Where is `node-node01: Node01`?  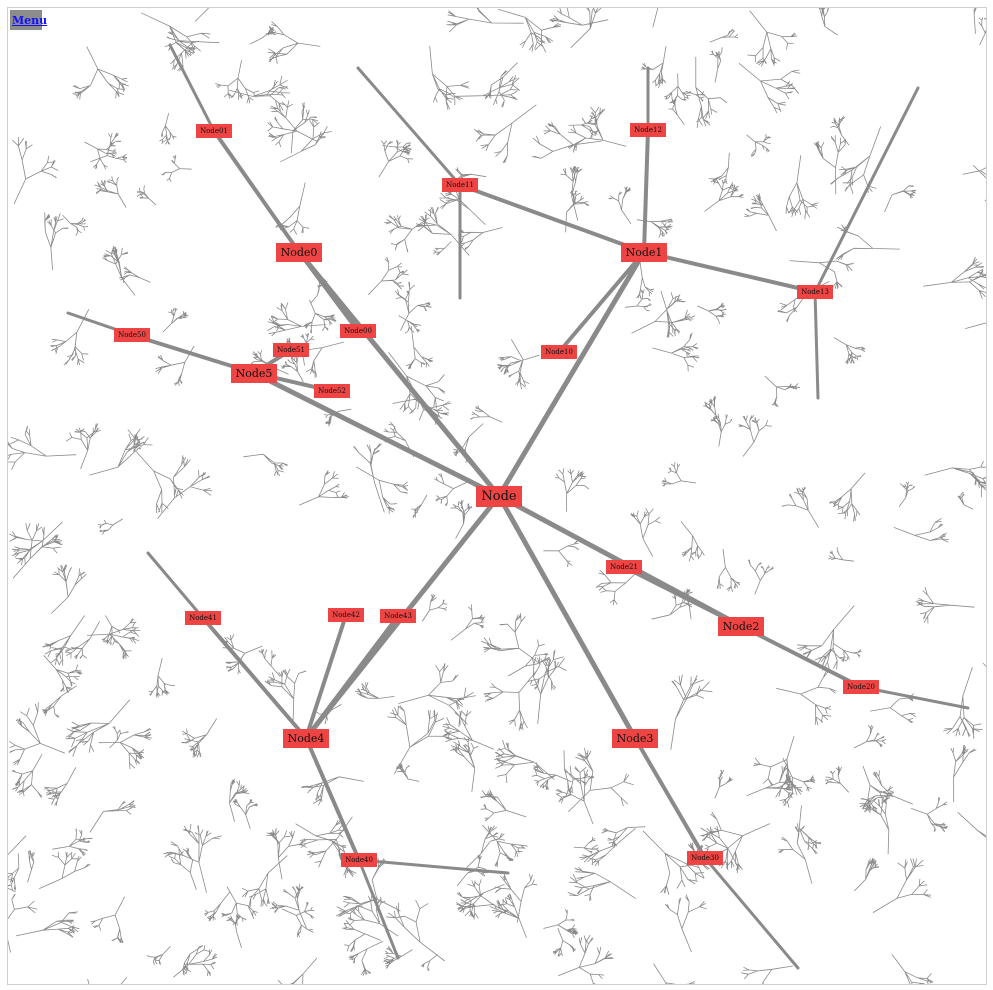
node-node01: Node01 is located at coordinates (214, 131).